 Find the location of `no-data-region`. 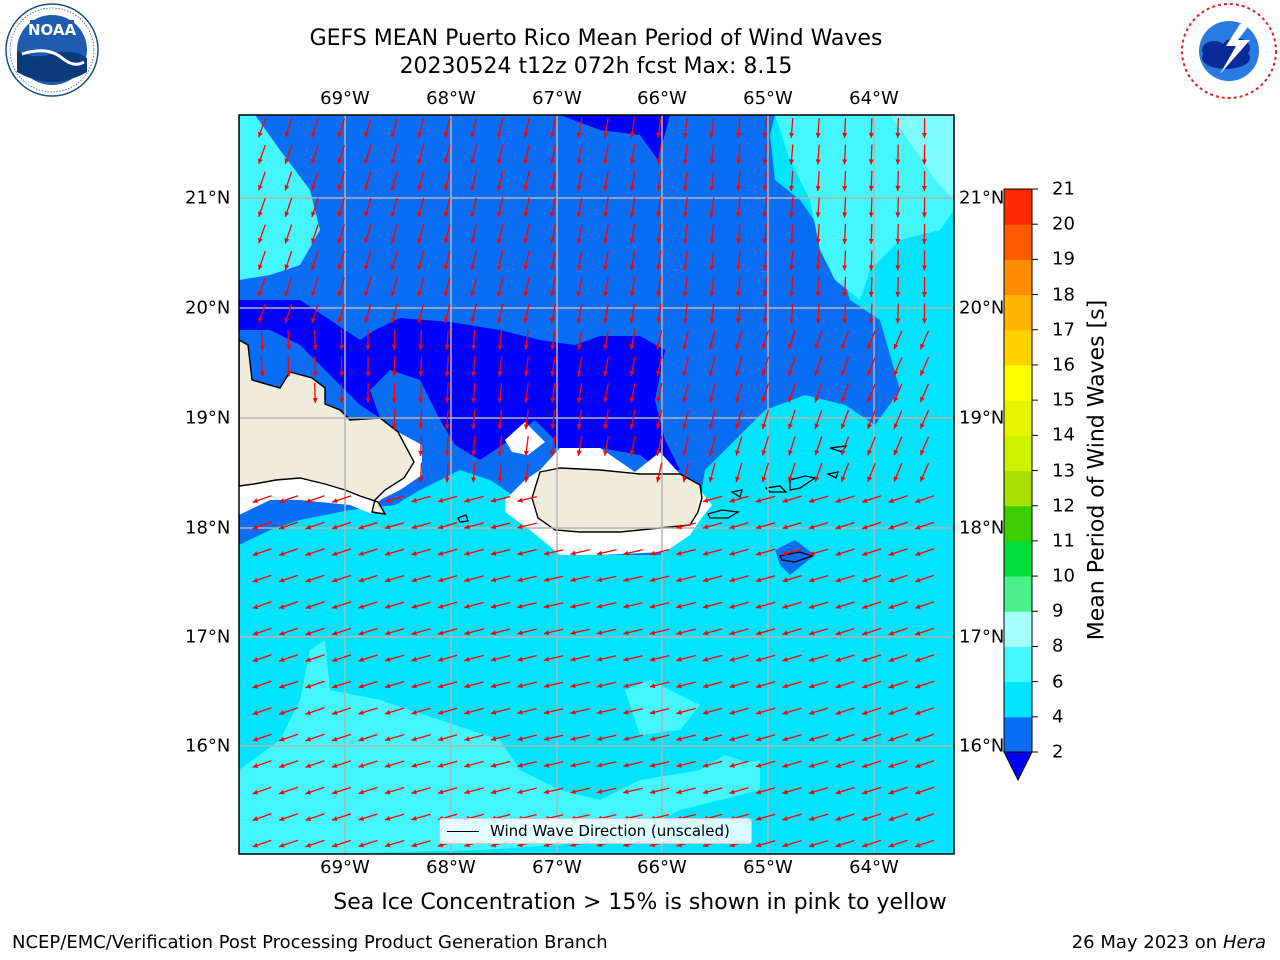

no-data-region is located at coordinates (525, 438).